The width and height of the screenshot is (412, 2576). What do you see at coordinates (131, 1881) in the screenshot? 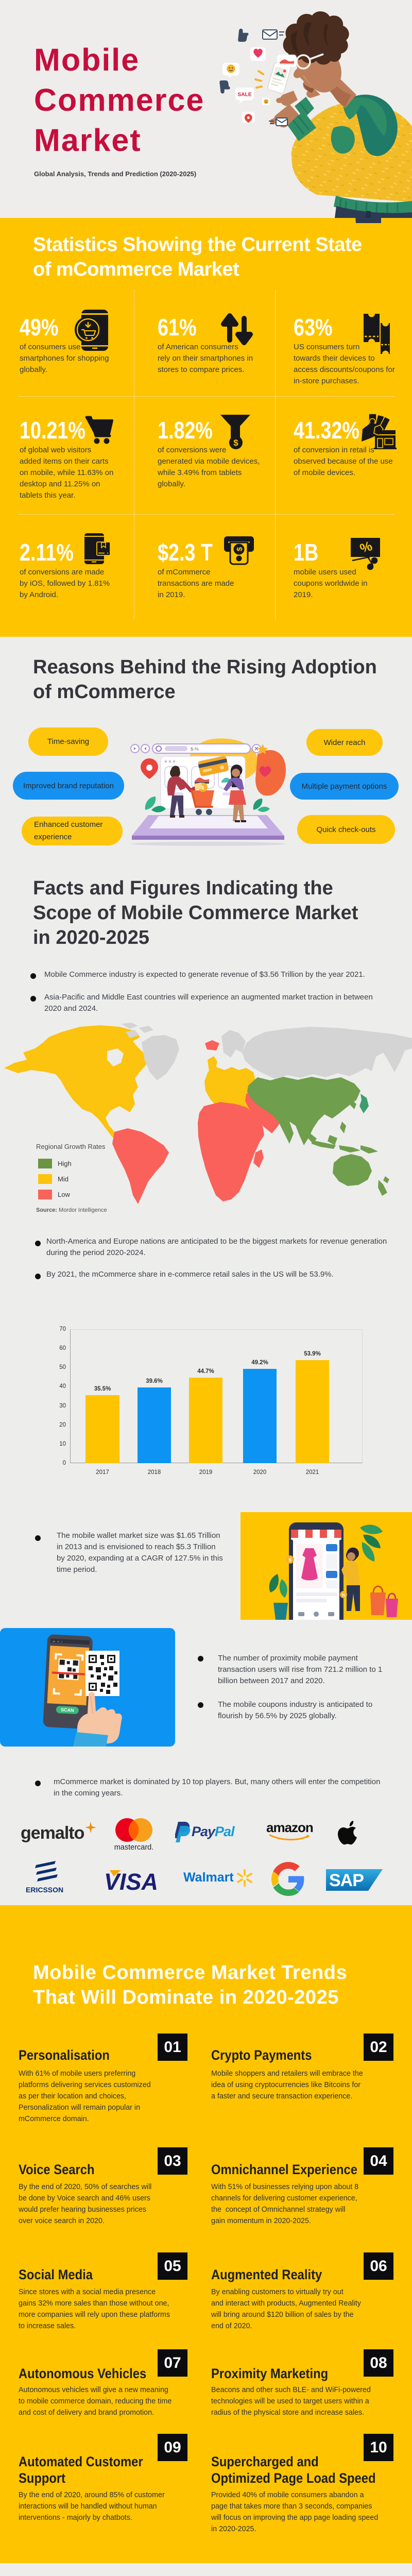
I see `svg-text: VISA` at bounding box center [131, 1881].